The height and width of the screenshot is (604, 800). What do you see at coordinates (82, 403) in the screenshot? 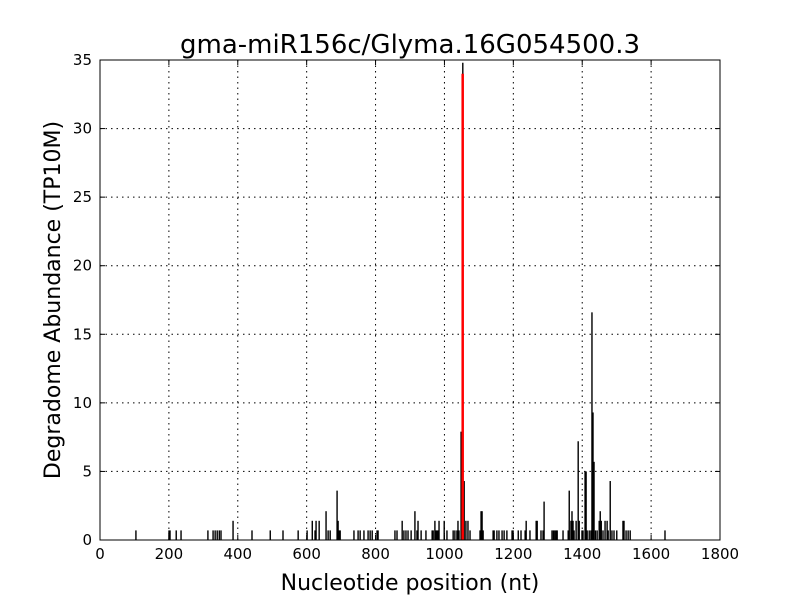
I see `y-tick-label: 10` at bounding box center [82, 403].